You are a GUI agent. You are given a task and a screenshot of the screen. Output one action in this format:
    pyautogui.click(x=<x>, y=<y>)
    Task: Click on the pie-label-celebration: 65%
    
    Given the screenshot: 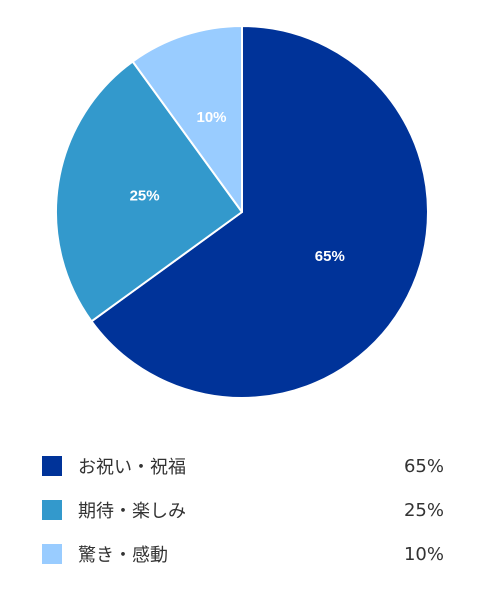 What is the action you would take?
    pyautogui.click(x=330, y=256)
    